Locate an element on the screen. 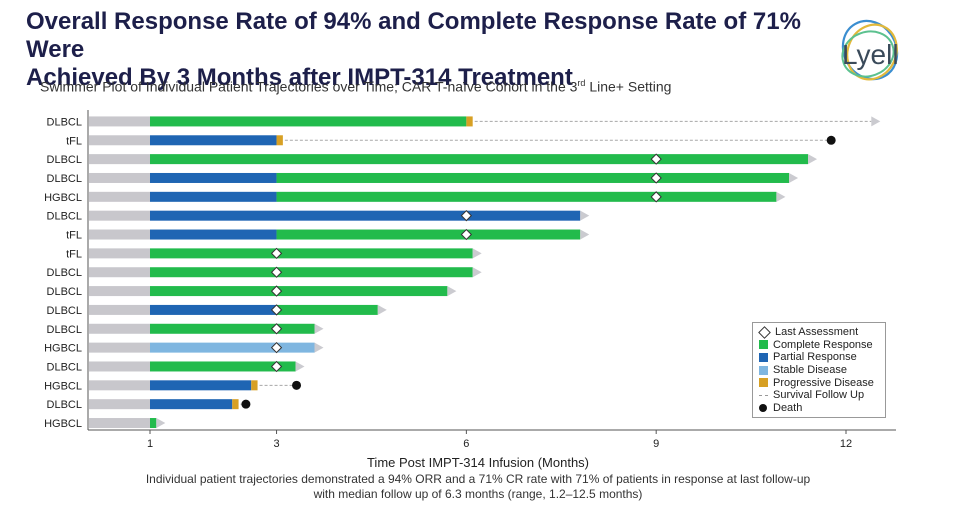 Image resolution: width=956 pixels, height=508 pixels. x-tick-label: 12 is located at coordinates (846, 444).